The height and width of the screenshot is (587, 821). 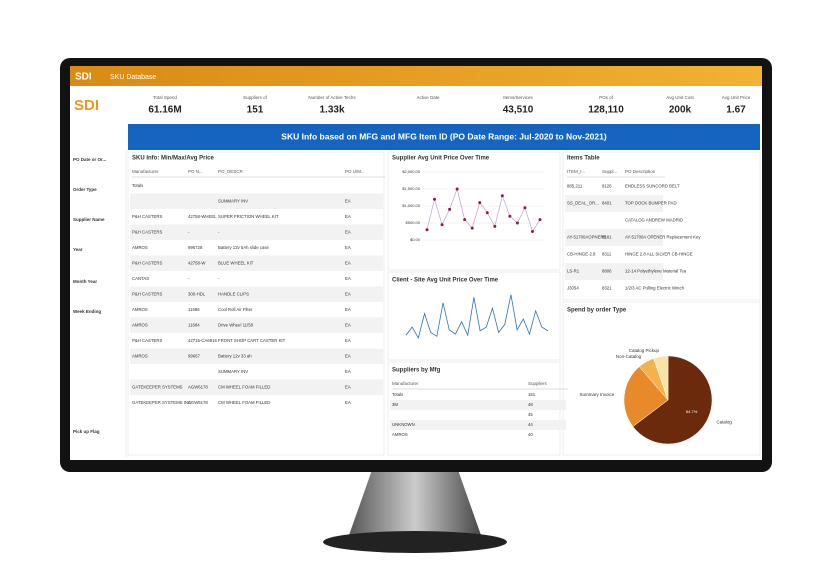 What do you see at coordinates (644, 350) in the screenshot?
I see `slice-label: Catalog Pickup` at bounding box center [644, 350].